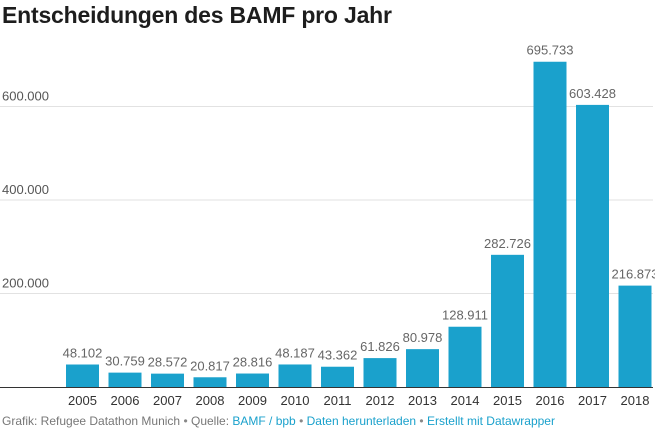 This screenshot has width=655, height=437. What do you see at coordinates (465, 315) in the screenshot?
I see `data-label: 128.911` at bounding box center [465, 315].